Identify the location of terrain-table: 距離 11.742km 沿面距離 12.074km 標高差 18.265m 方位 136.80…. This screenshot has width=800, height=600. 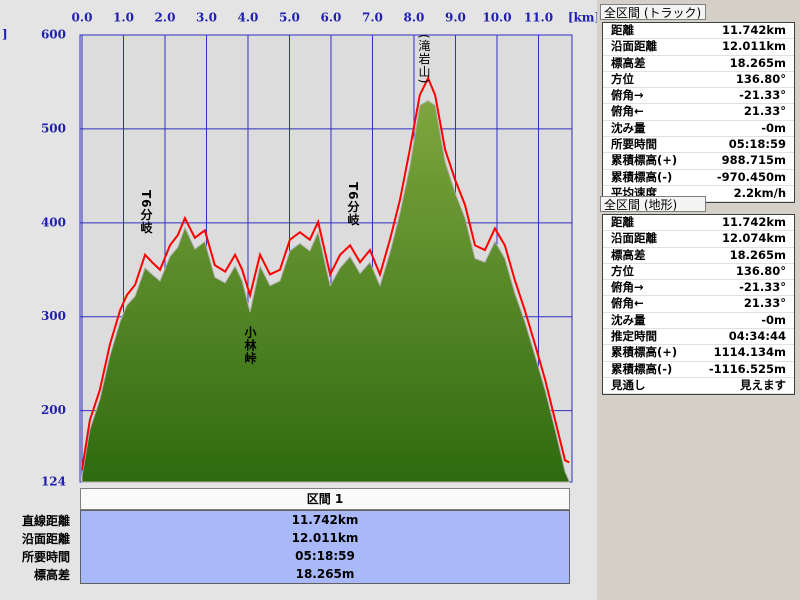
(698, 305).